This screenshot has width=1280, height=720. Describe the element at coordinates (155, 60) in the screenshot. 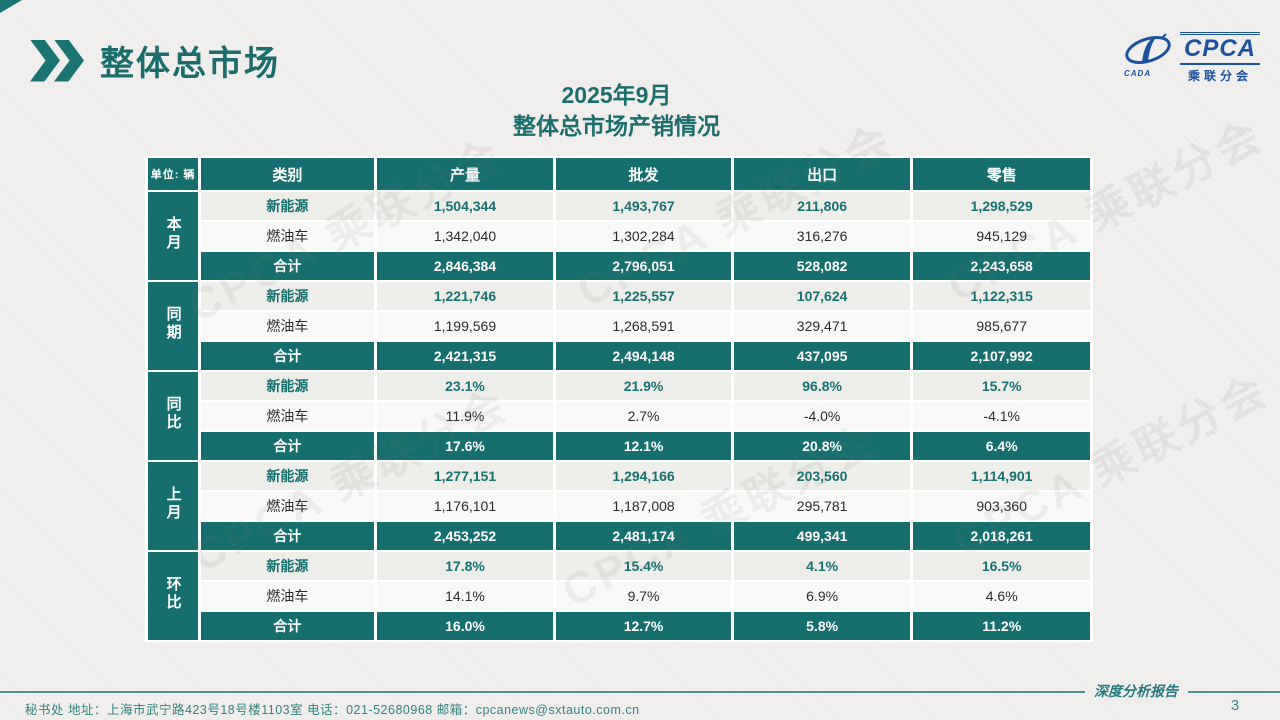

I see `slide-header: 整体总市场` at that location.